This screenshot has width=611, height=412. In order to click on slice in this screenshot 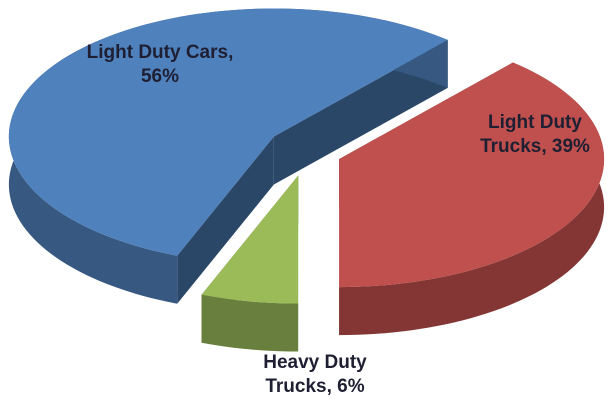, I will do `click(250, 239)`.